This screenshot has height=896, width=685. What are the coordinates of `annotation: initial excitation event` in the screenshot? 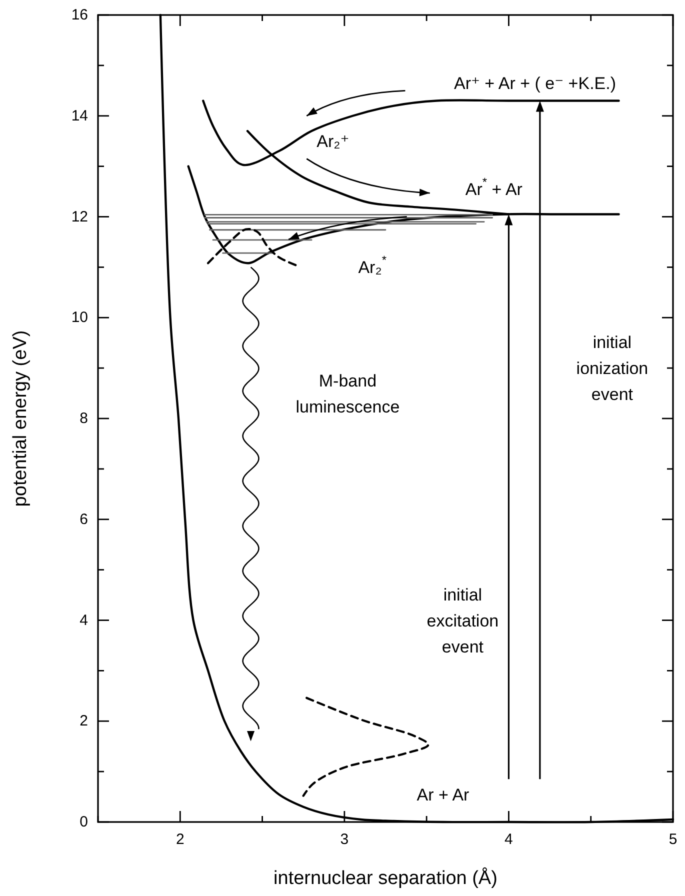 It's located at (462, 620).